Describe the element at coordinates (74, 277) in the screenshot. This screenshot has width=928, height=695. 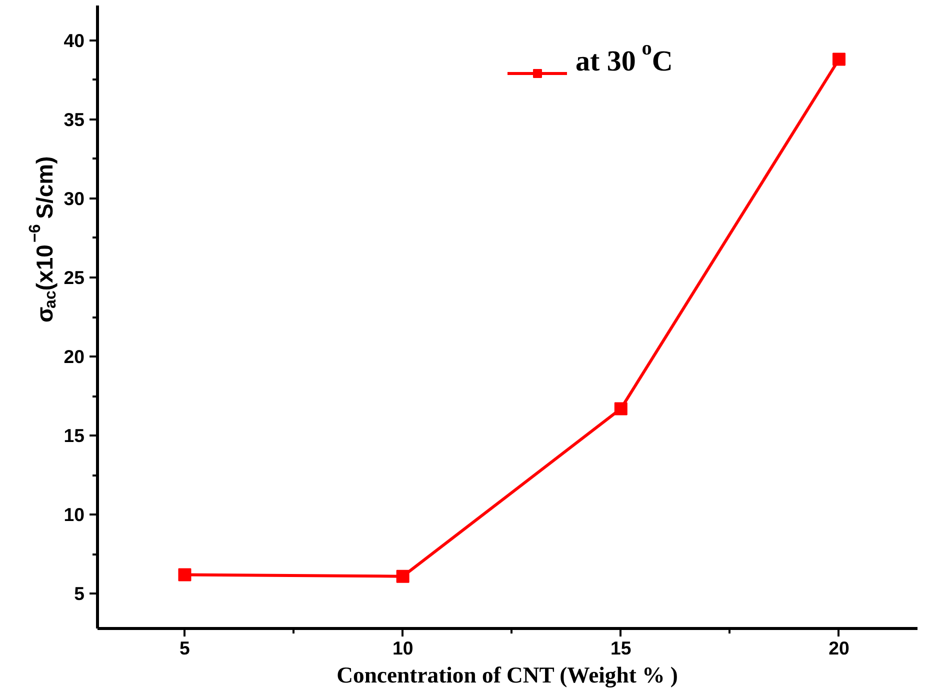
I see `y-tick-label: 25` at that location.